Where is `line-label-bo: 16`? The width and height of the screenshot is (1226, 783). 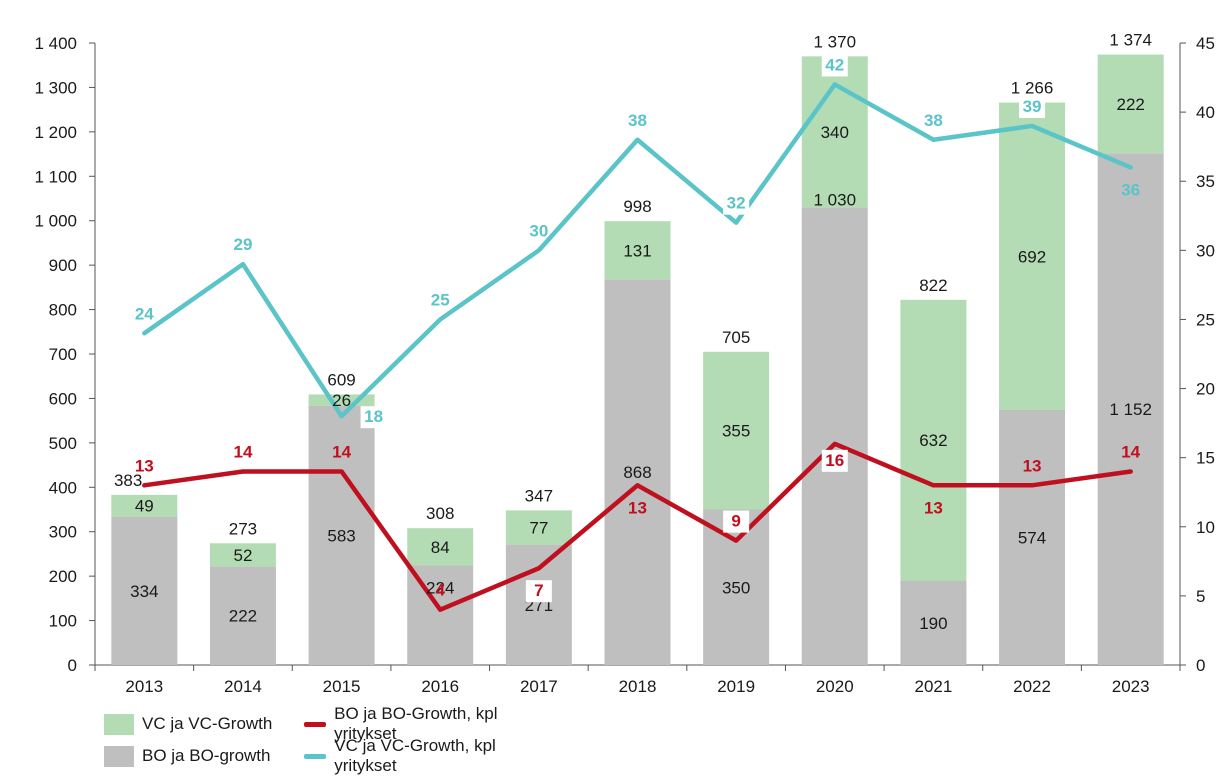 line-label-bo: 16 is located at coordinates (834, 460).